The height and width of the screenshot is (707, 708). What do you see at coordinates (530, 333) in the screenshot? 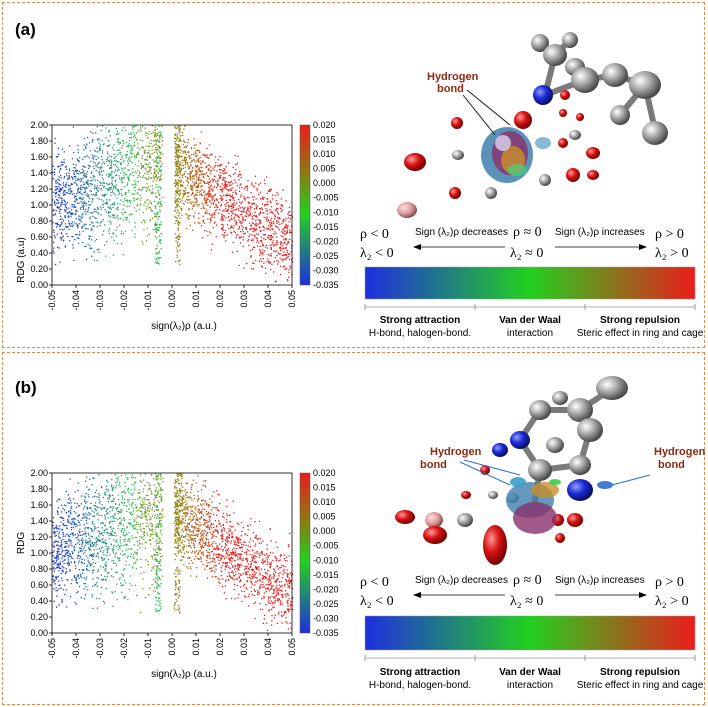
I see `category-vdw-sub: interaction` at bounding box center [530, 333].